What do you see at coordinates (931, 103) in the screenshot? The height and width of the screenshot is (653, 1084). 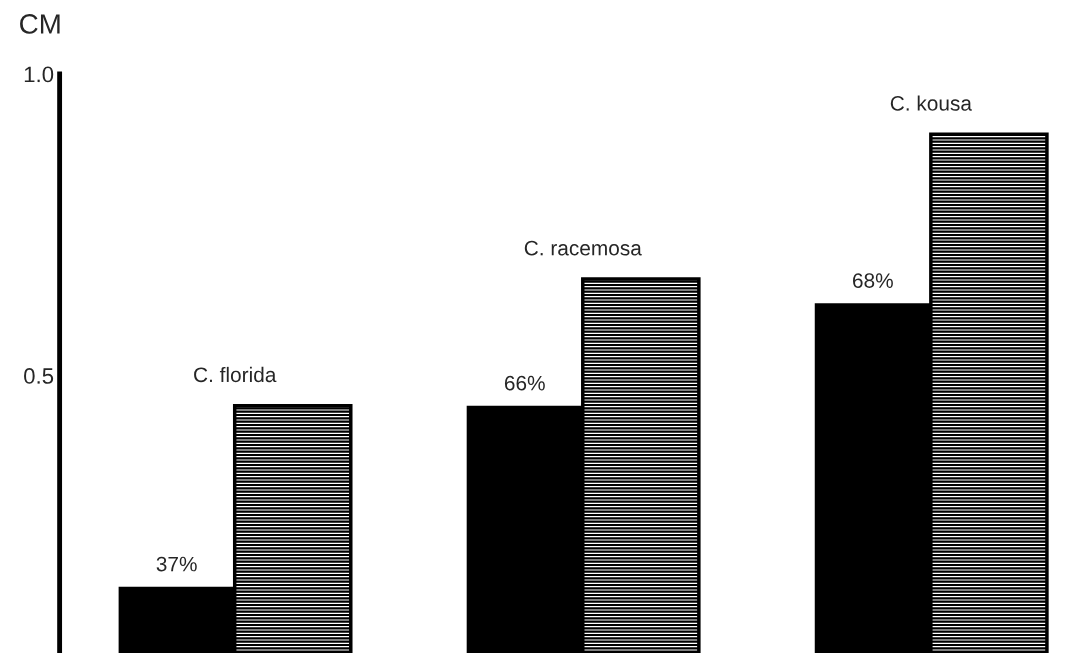 I see `x-tick-label: C. kousa` at bounding box center [931, 103].